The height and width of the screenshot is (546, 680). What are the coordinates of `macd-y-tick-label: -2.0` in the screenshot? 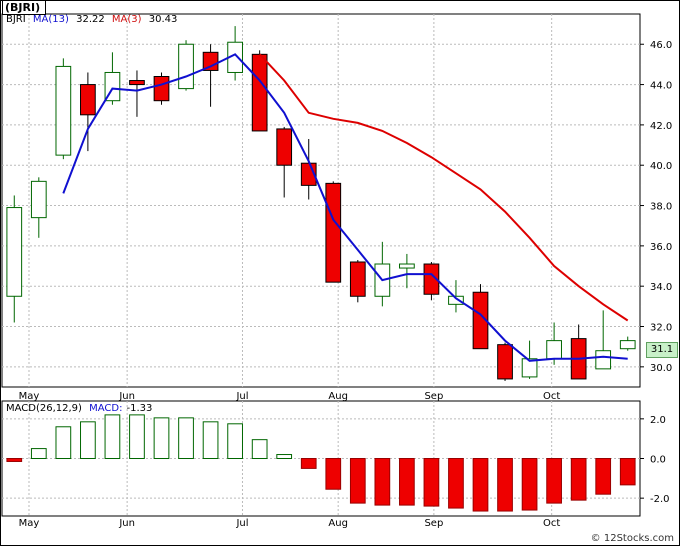 It's located at (660, 499).